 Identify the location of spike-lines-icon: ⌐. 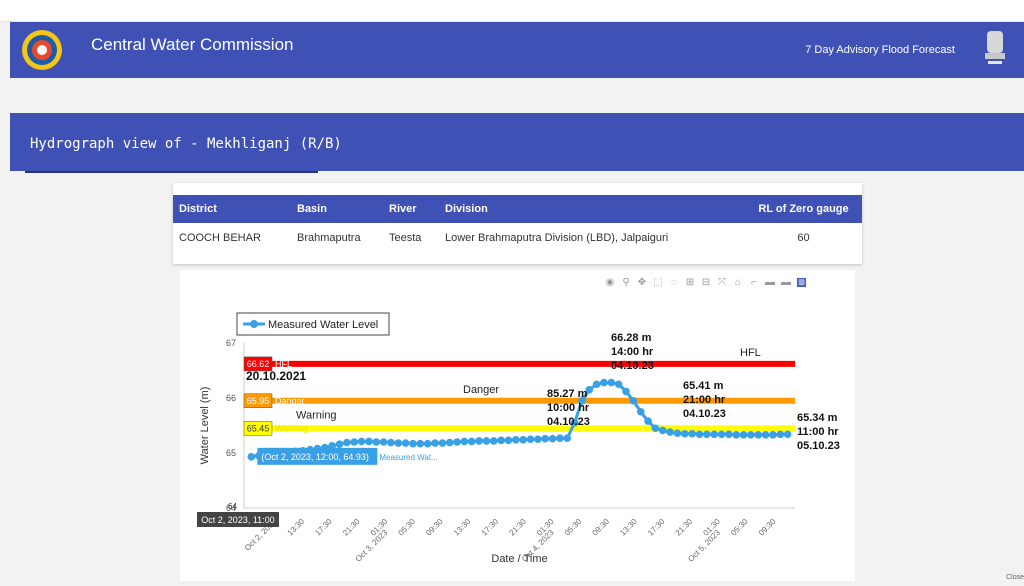
(754, 282).